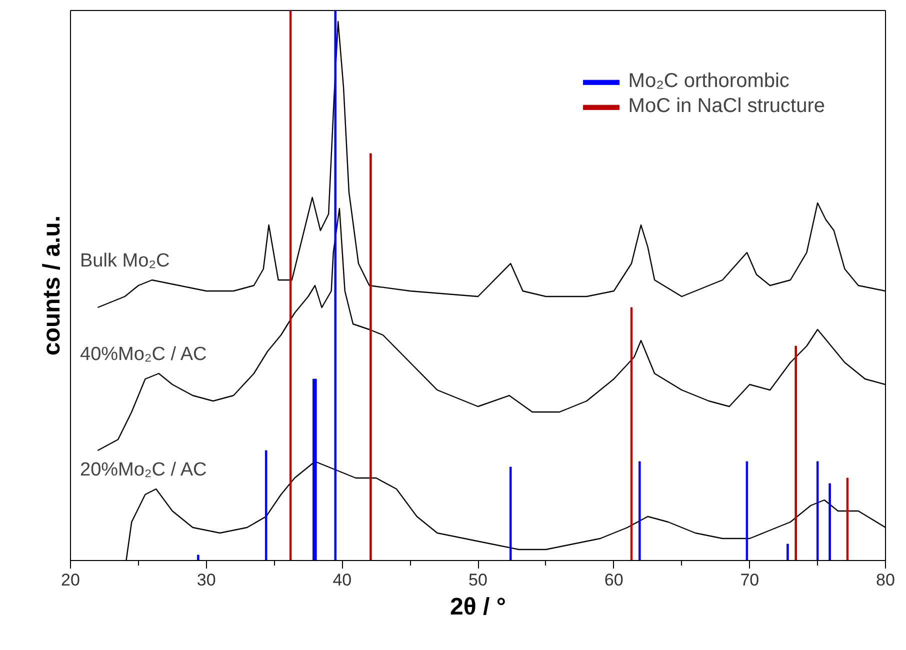 The image size is (906, 650). I want to click on series-label: 20%Mo₂C / AC, so click(143, 469).